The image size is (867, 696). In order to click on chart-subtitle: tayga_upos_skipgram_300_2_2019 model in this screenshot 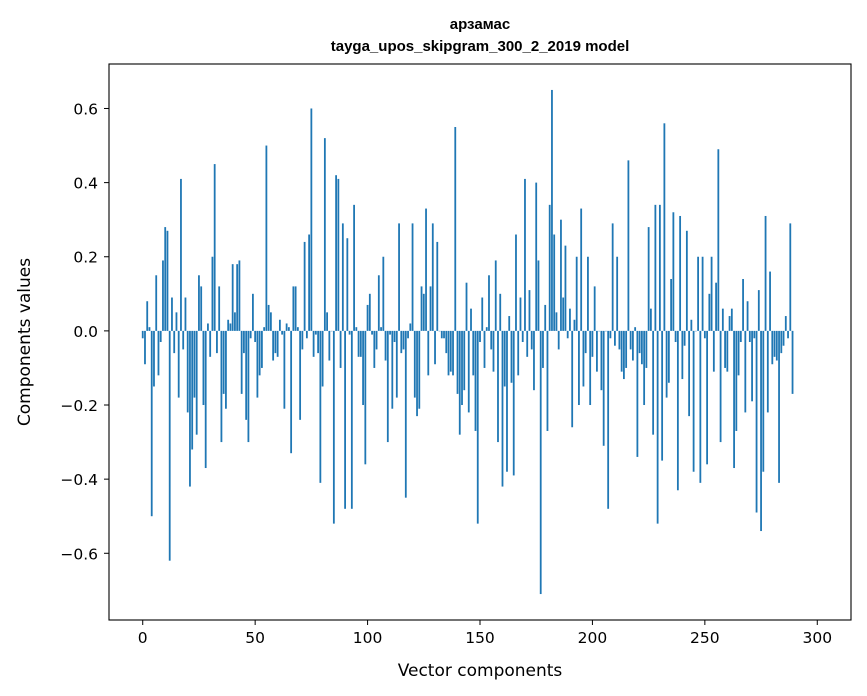, I will do `click(480, 46)`.